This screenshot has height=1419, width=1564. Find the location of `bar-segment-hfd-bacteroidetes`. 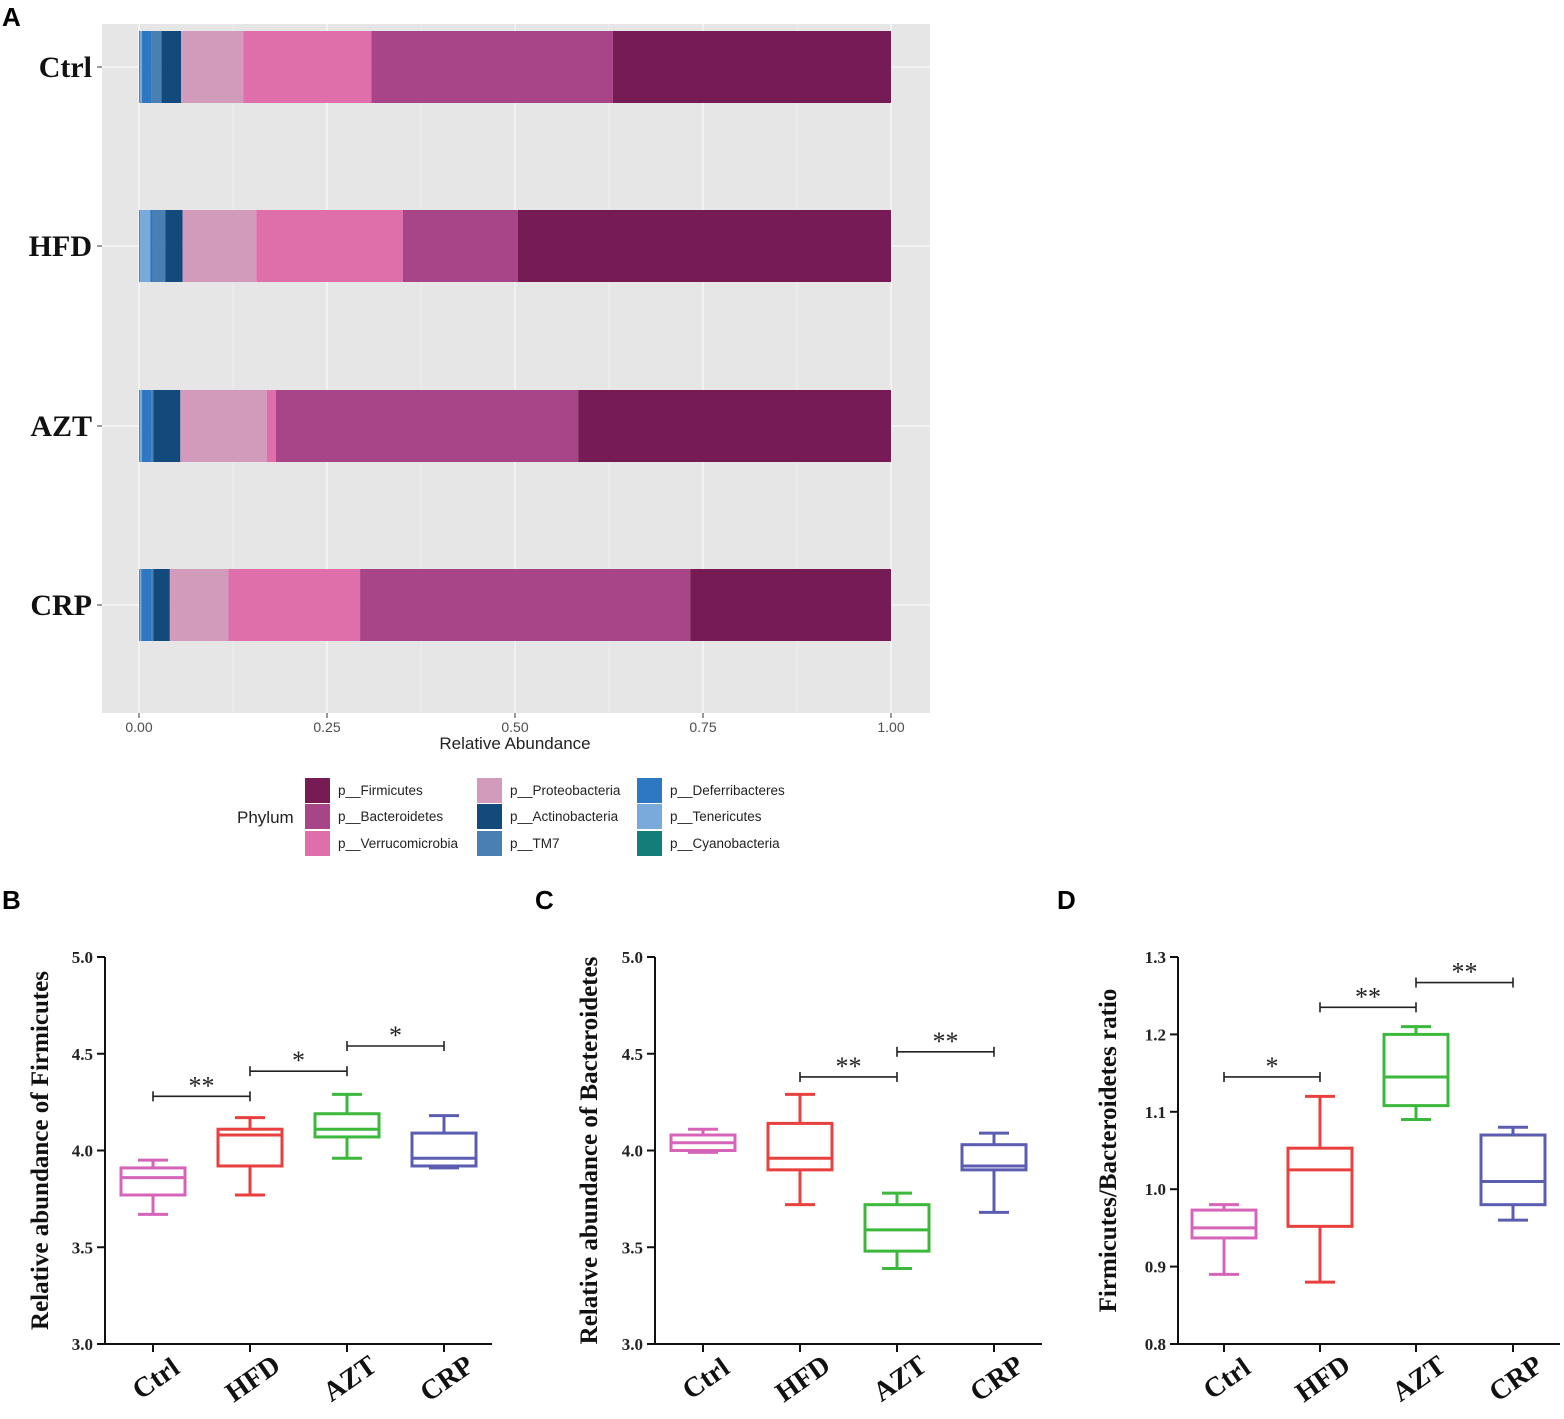

bar-segment-hfd-bacteroidetes is located at coordinates (460, 246).